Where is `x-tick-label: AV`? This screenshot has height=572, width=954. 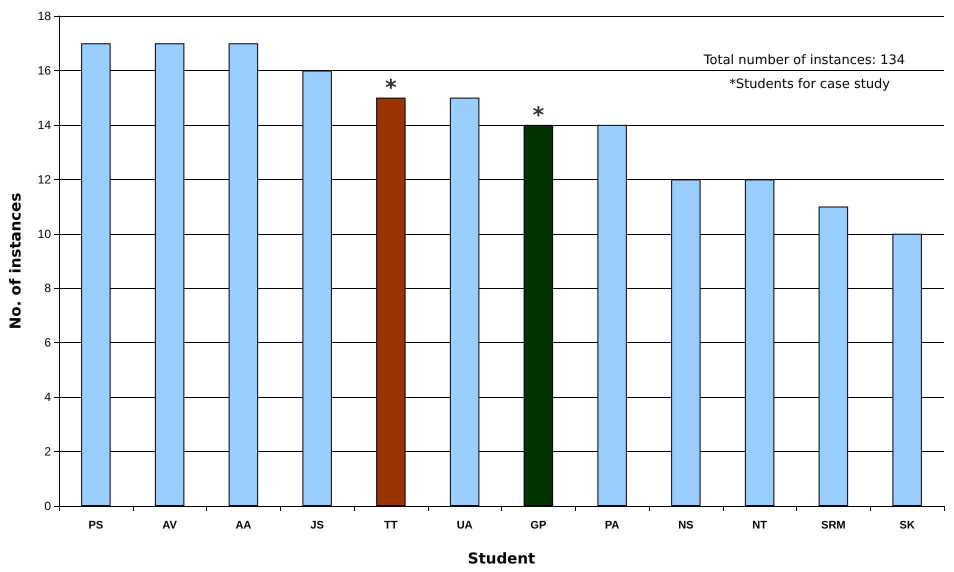
x-tick-label: AV is located at coordinates (170, 526).